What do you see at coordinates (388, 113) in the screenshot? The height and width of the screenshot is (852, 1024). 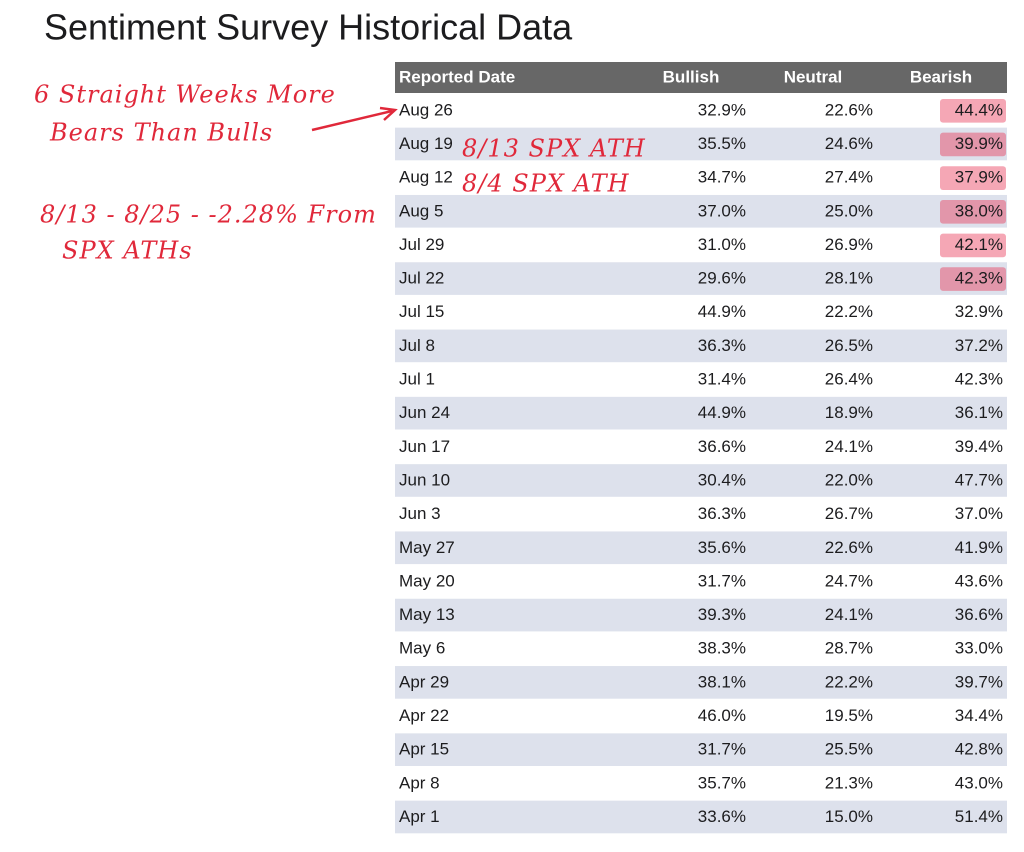 I see `arrow-head` at bounding box center [388, 113].